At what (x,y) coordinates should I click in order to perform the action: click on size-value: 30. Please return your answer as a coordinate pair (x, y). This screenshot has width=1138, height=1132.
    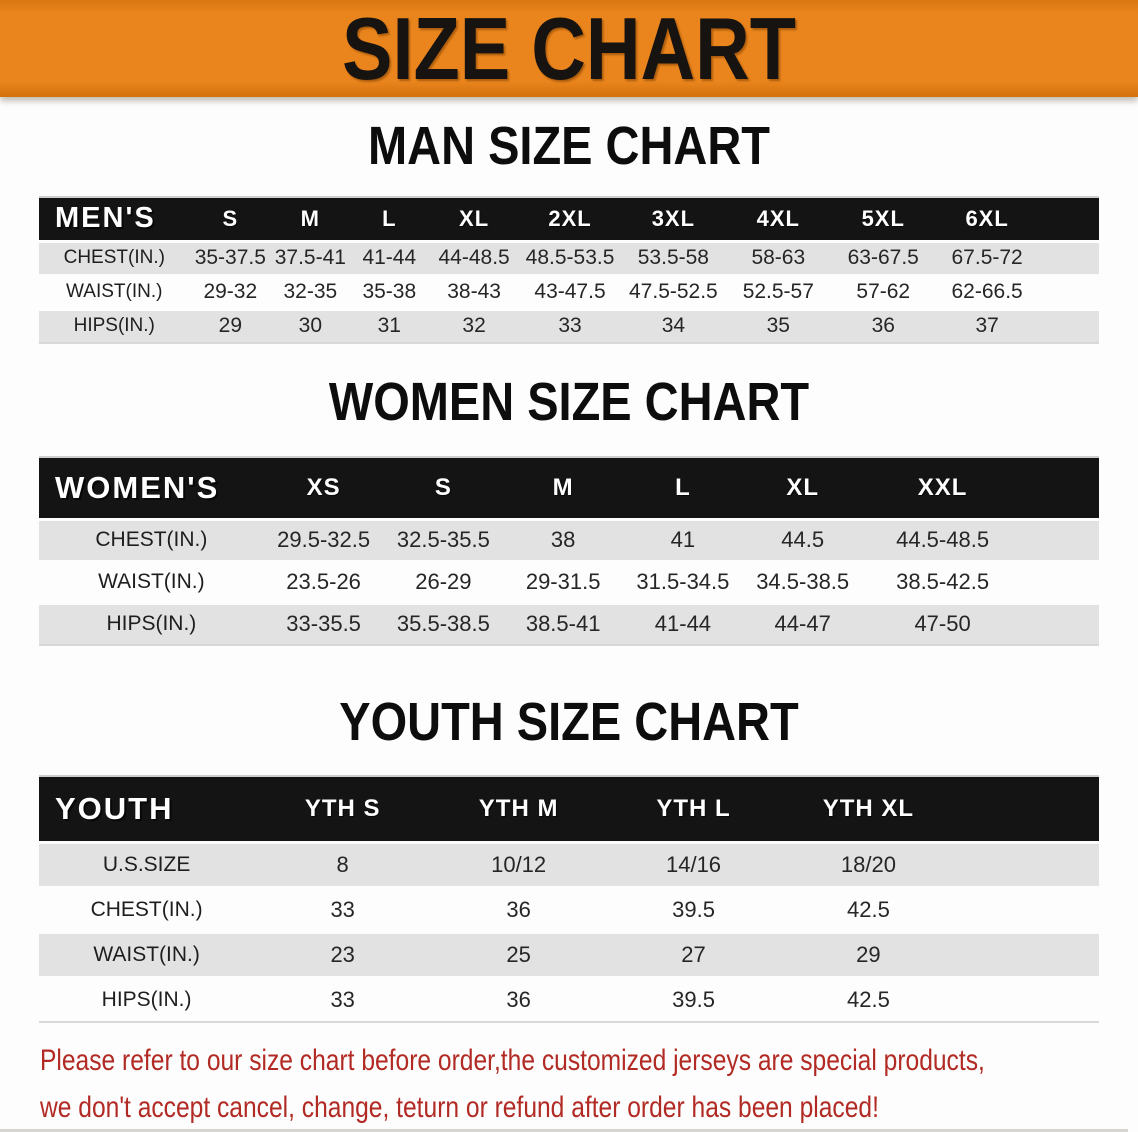
    Looking at the image, I should click on (310, 325).